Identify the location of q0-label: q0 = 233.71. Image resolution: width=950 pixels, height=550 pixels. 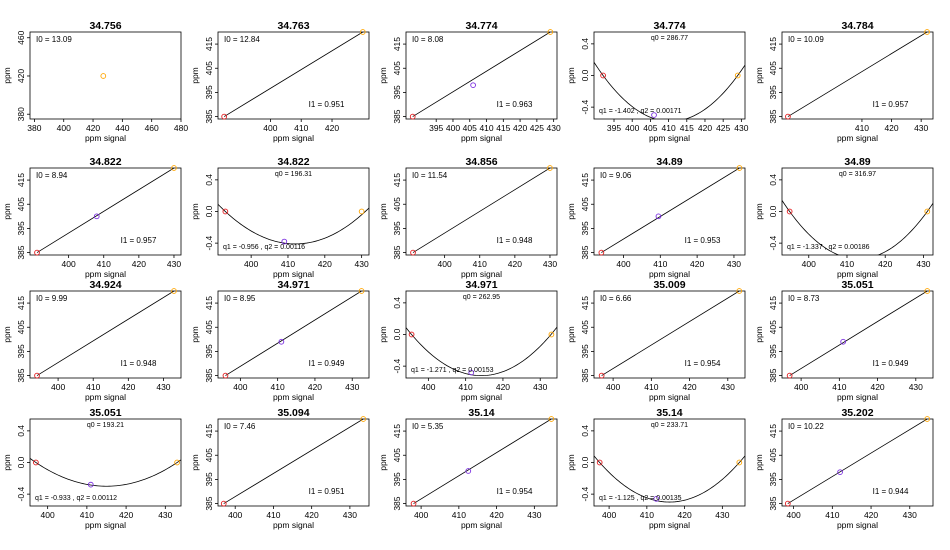
(669, 425).